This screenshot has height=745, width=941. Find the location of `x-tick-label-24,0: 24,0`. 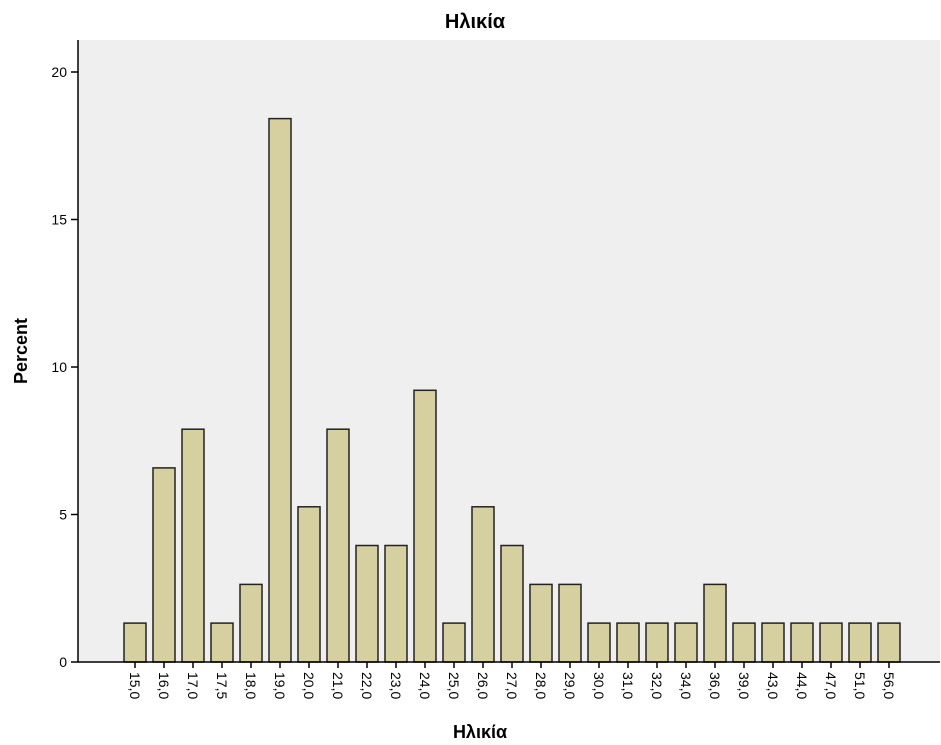

x-tick-label-24,0: 24,0 is located at coordinates (425, 685).